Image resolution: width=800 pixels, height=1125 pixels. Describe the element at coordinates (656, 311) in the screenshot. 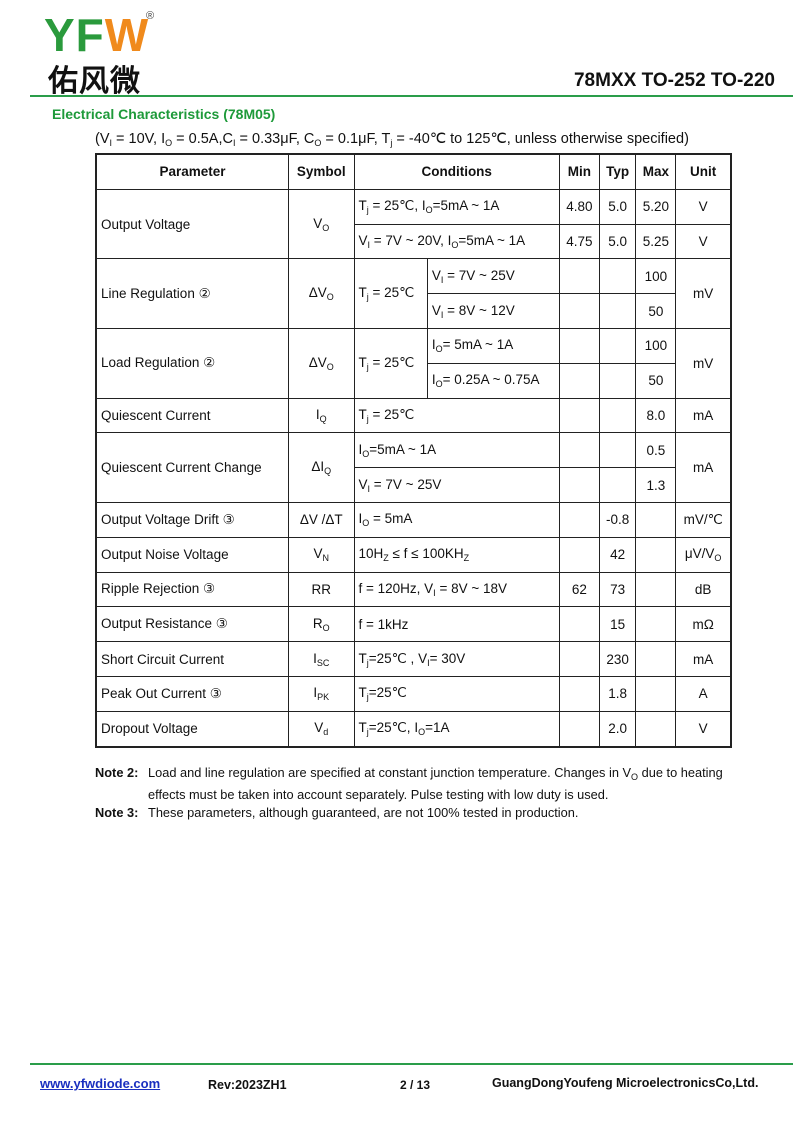

I see `max-value: 50` at that location.